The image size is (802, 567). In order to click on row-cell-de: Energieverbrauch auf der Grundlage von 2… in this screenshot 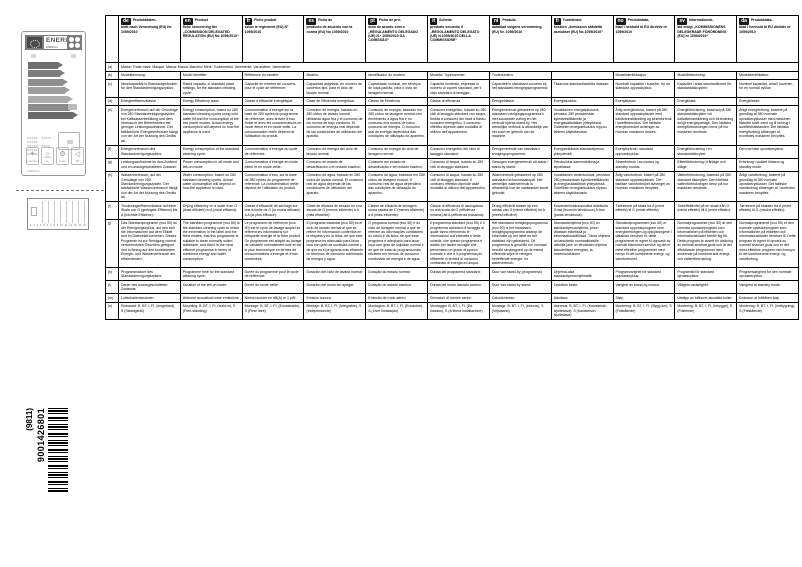, I will do `click(149, 125)`.